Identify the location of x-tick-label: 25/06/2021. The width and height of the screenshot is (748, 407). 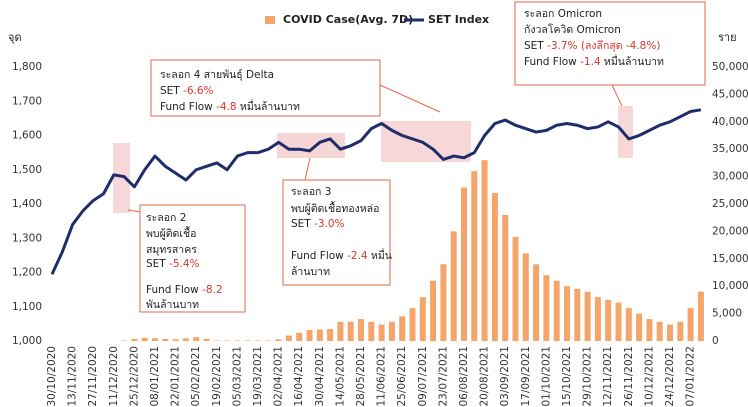
(402, 376).